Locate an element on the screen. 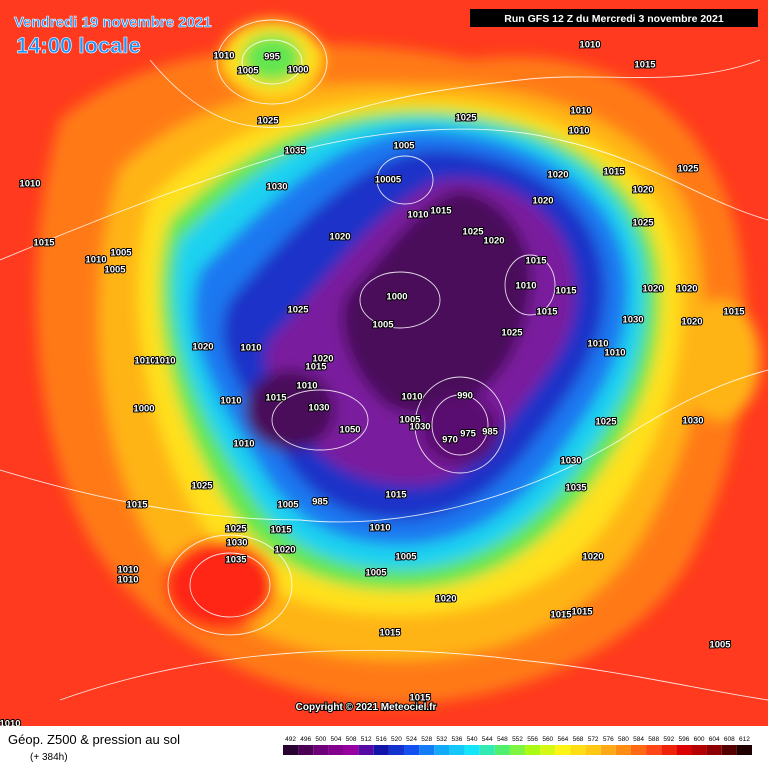 Image resolution: width=768 pixels, height=768 pixels. scale-label: 532 is located at coordinates (441, 739).